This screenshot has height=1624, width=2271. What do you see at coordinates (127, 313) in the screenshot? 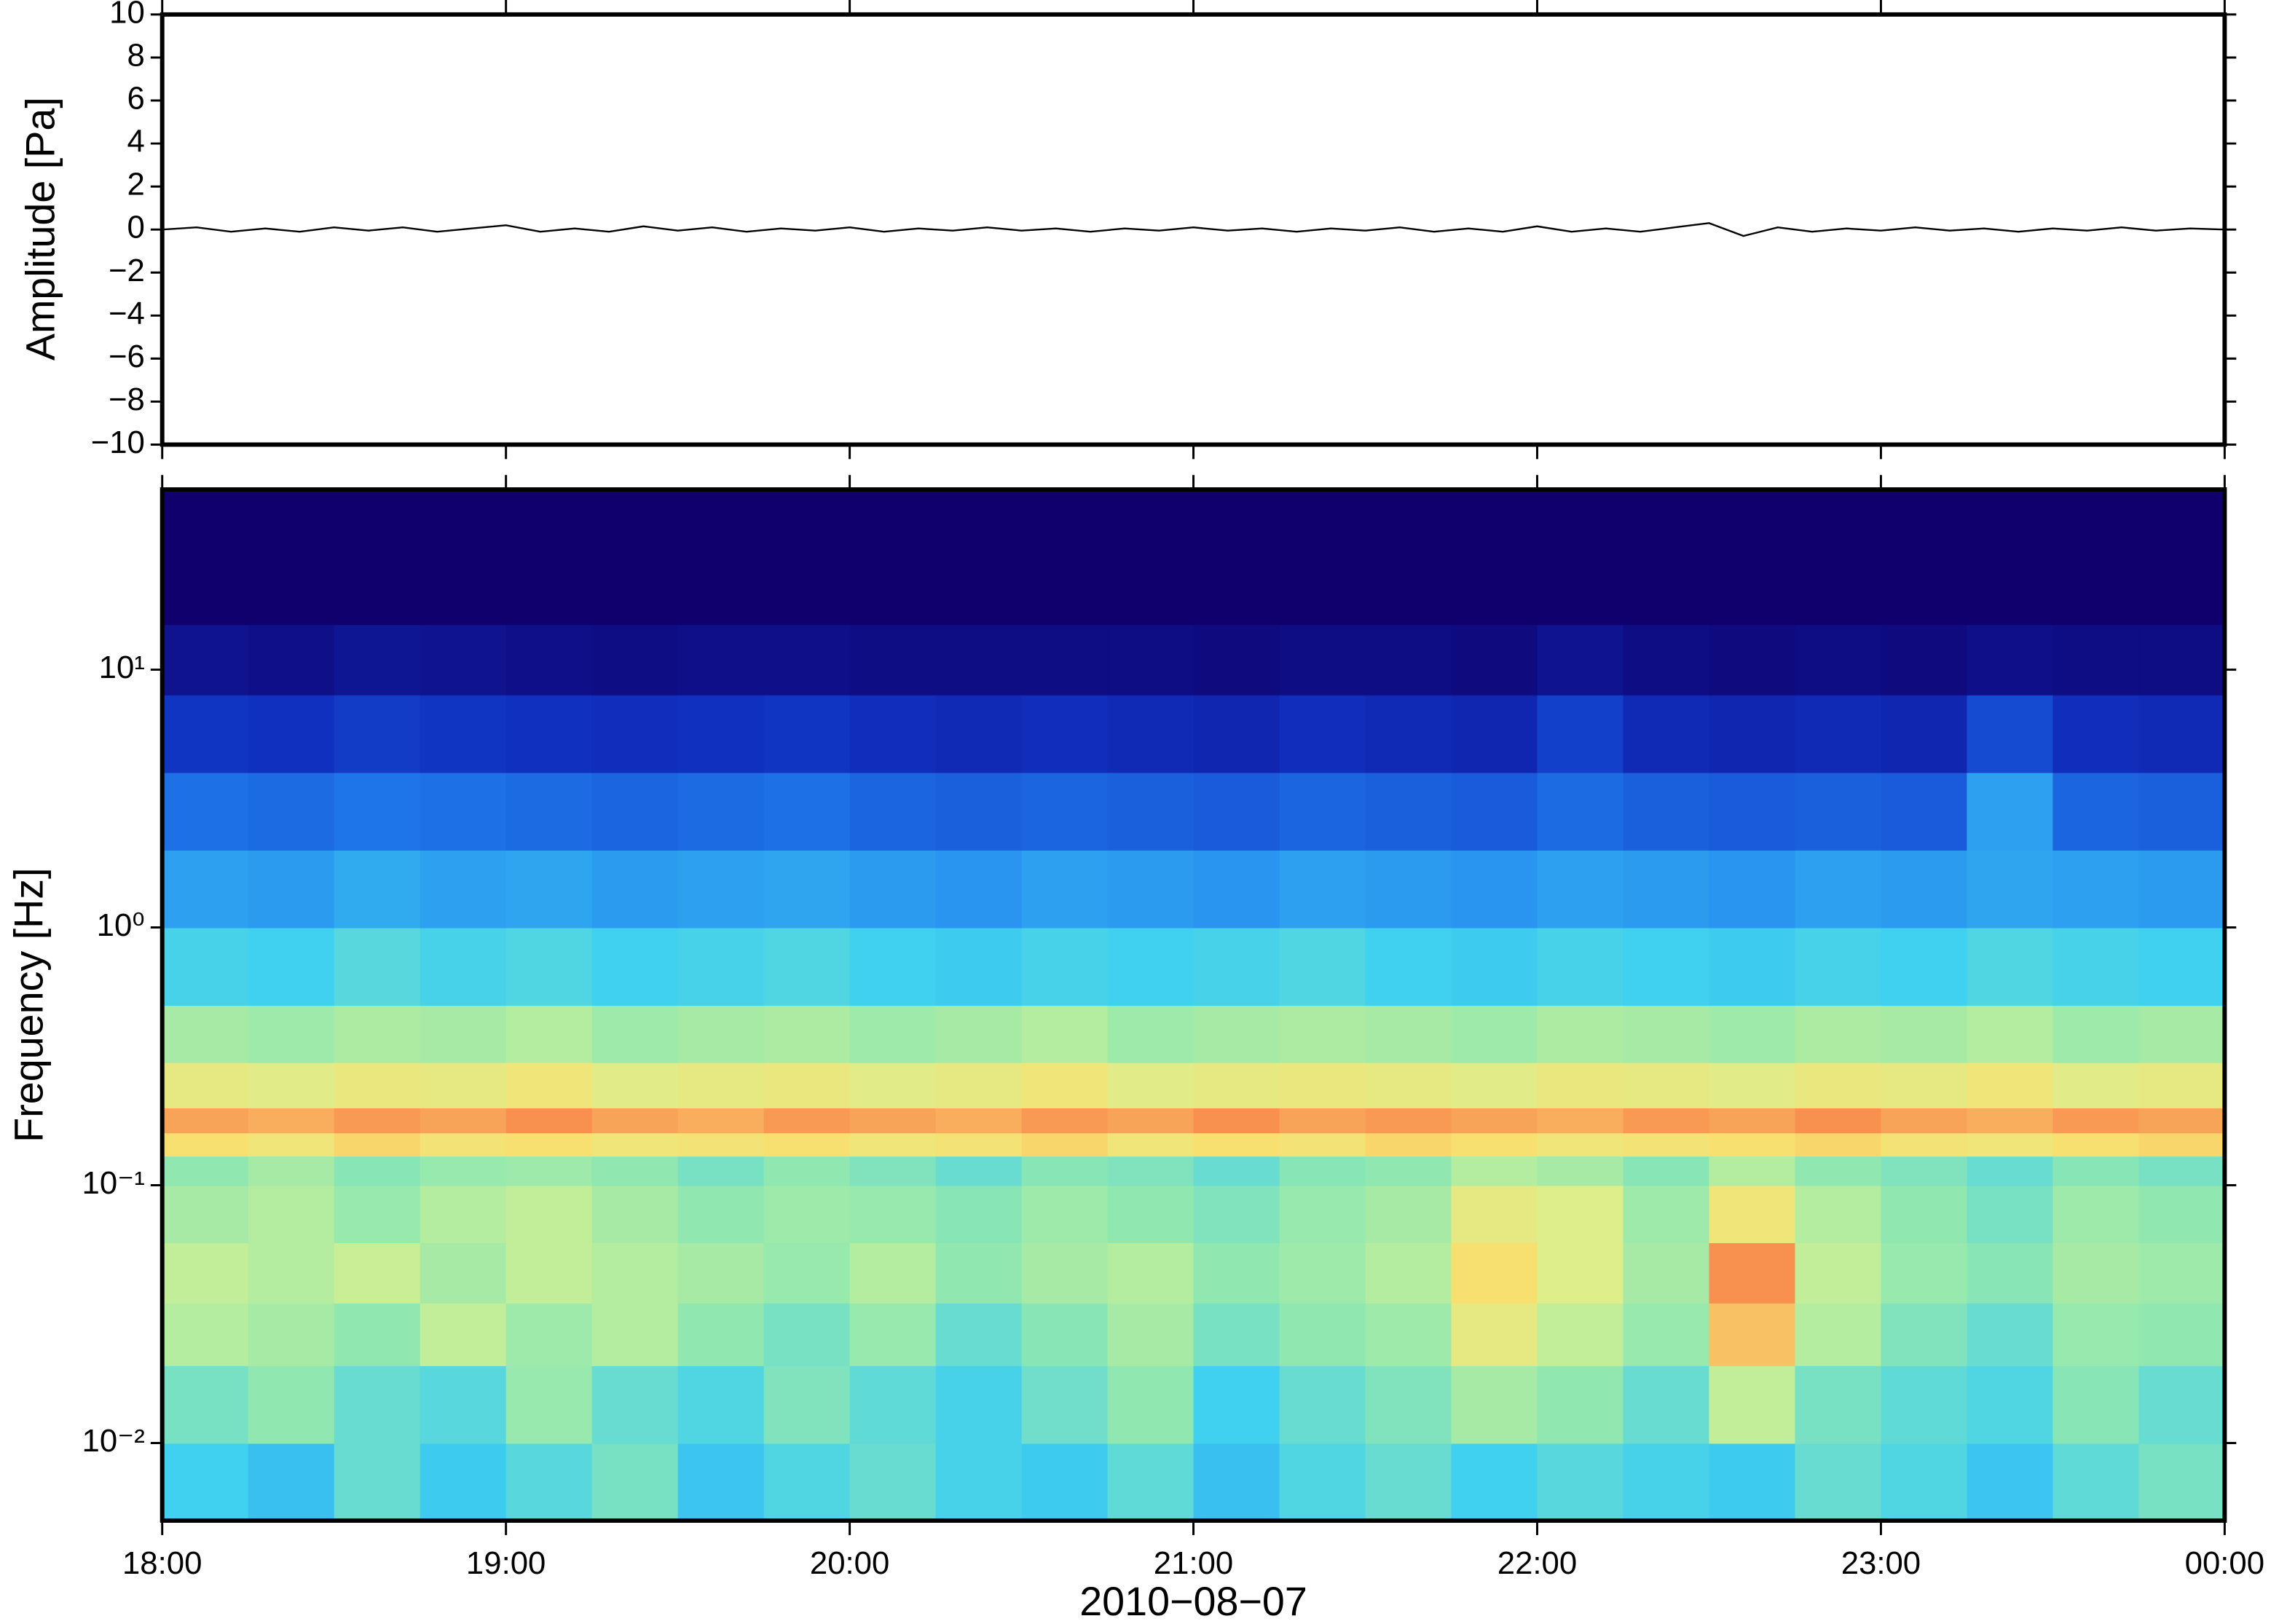
I see `y-tick-label: −4` at bounding box center [127, 313].